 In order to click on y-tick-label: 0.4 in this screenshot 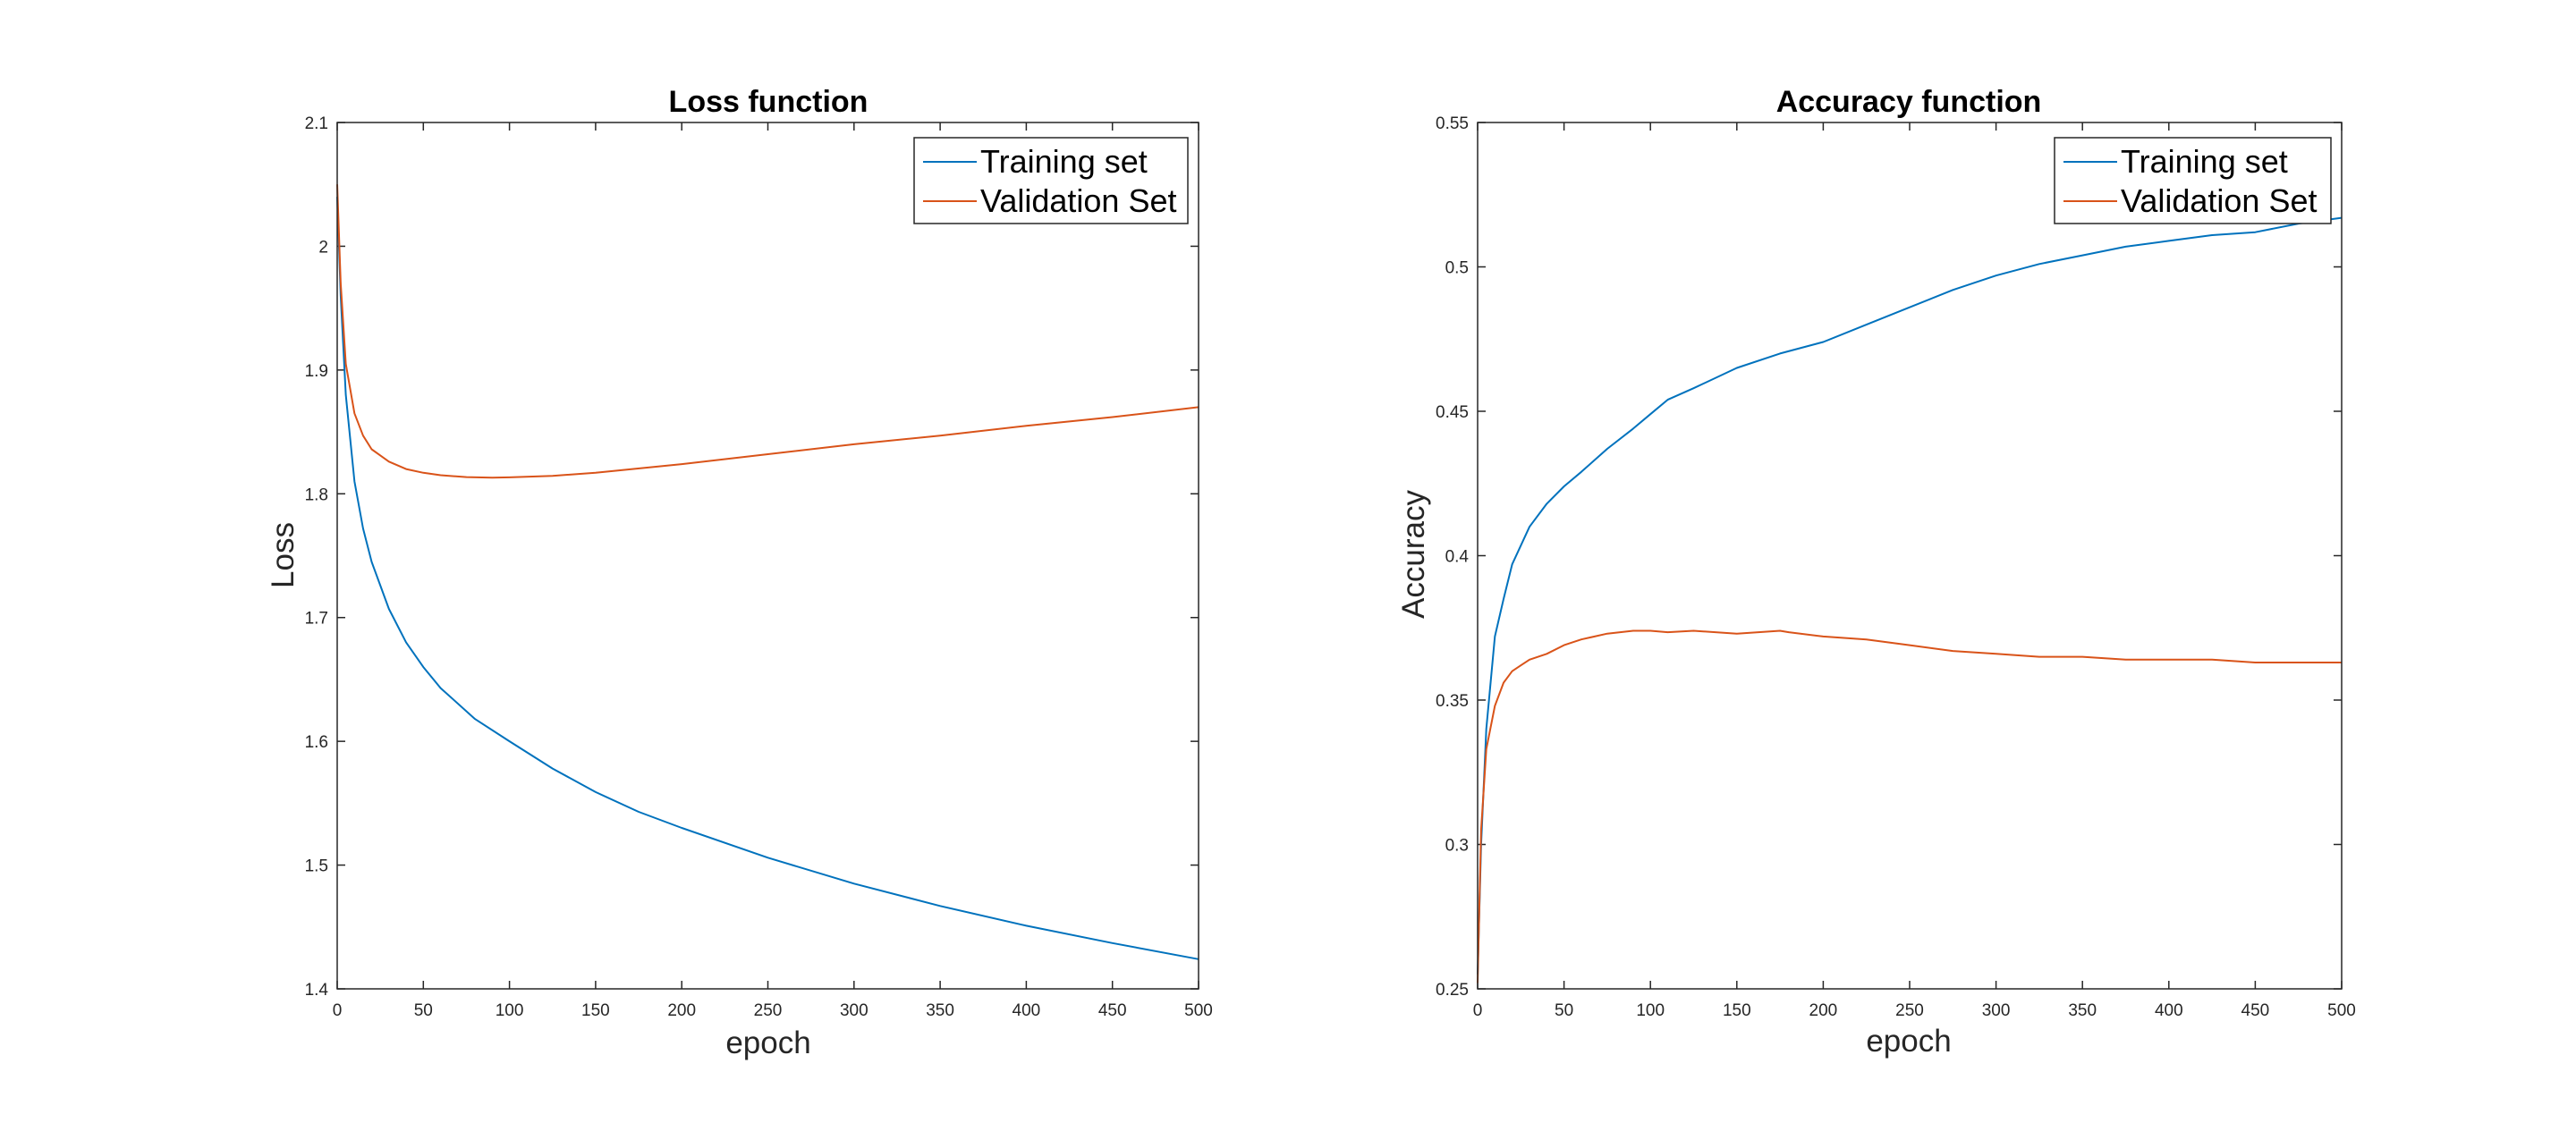, I will do `click(1457, 557)`.